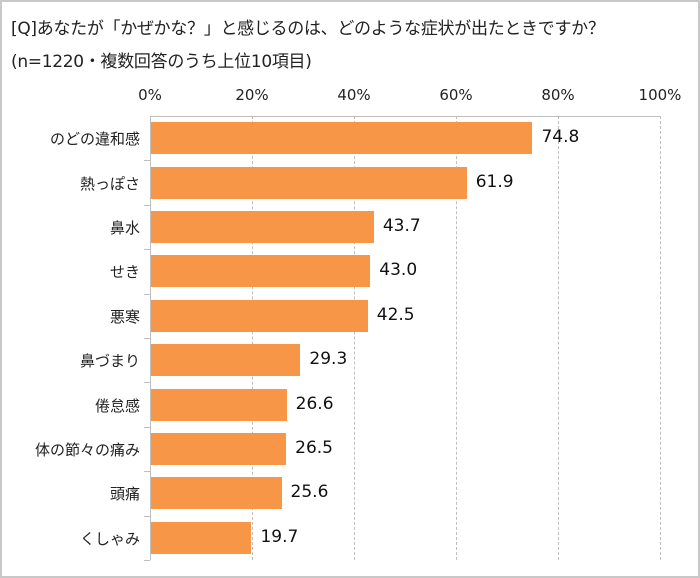 The image size is (700, 578). I want to click on value-label: 26.6, so click(314, 403).